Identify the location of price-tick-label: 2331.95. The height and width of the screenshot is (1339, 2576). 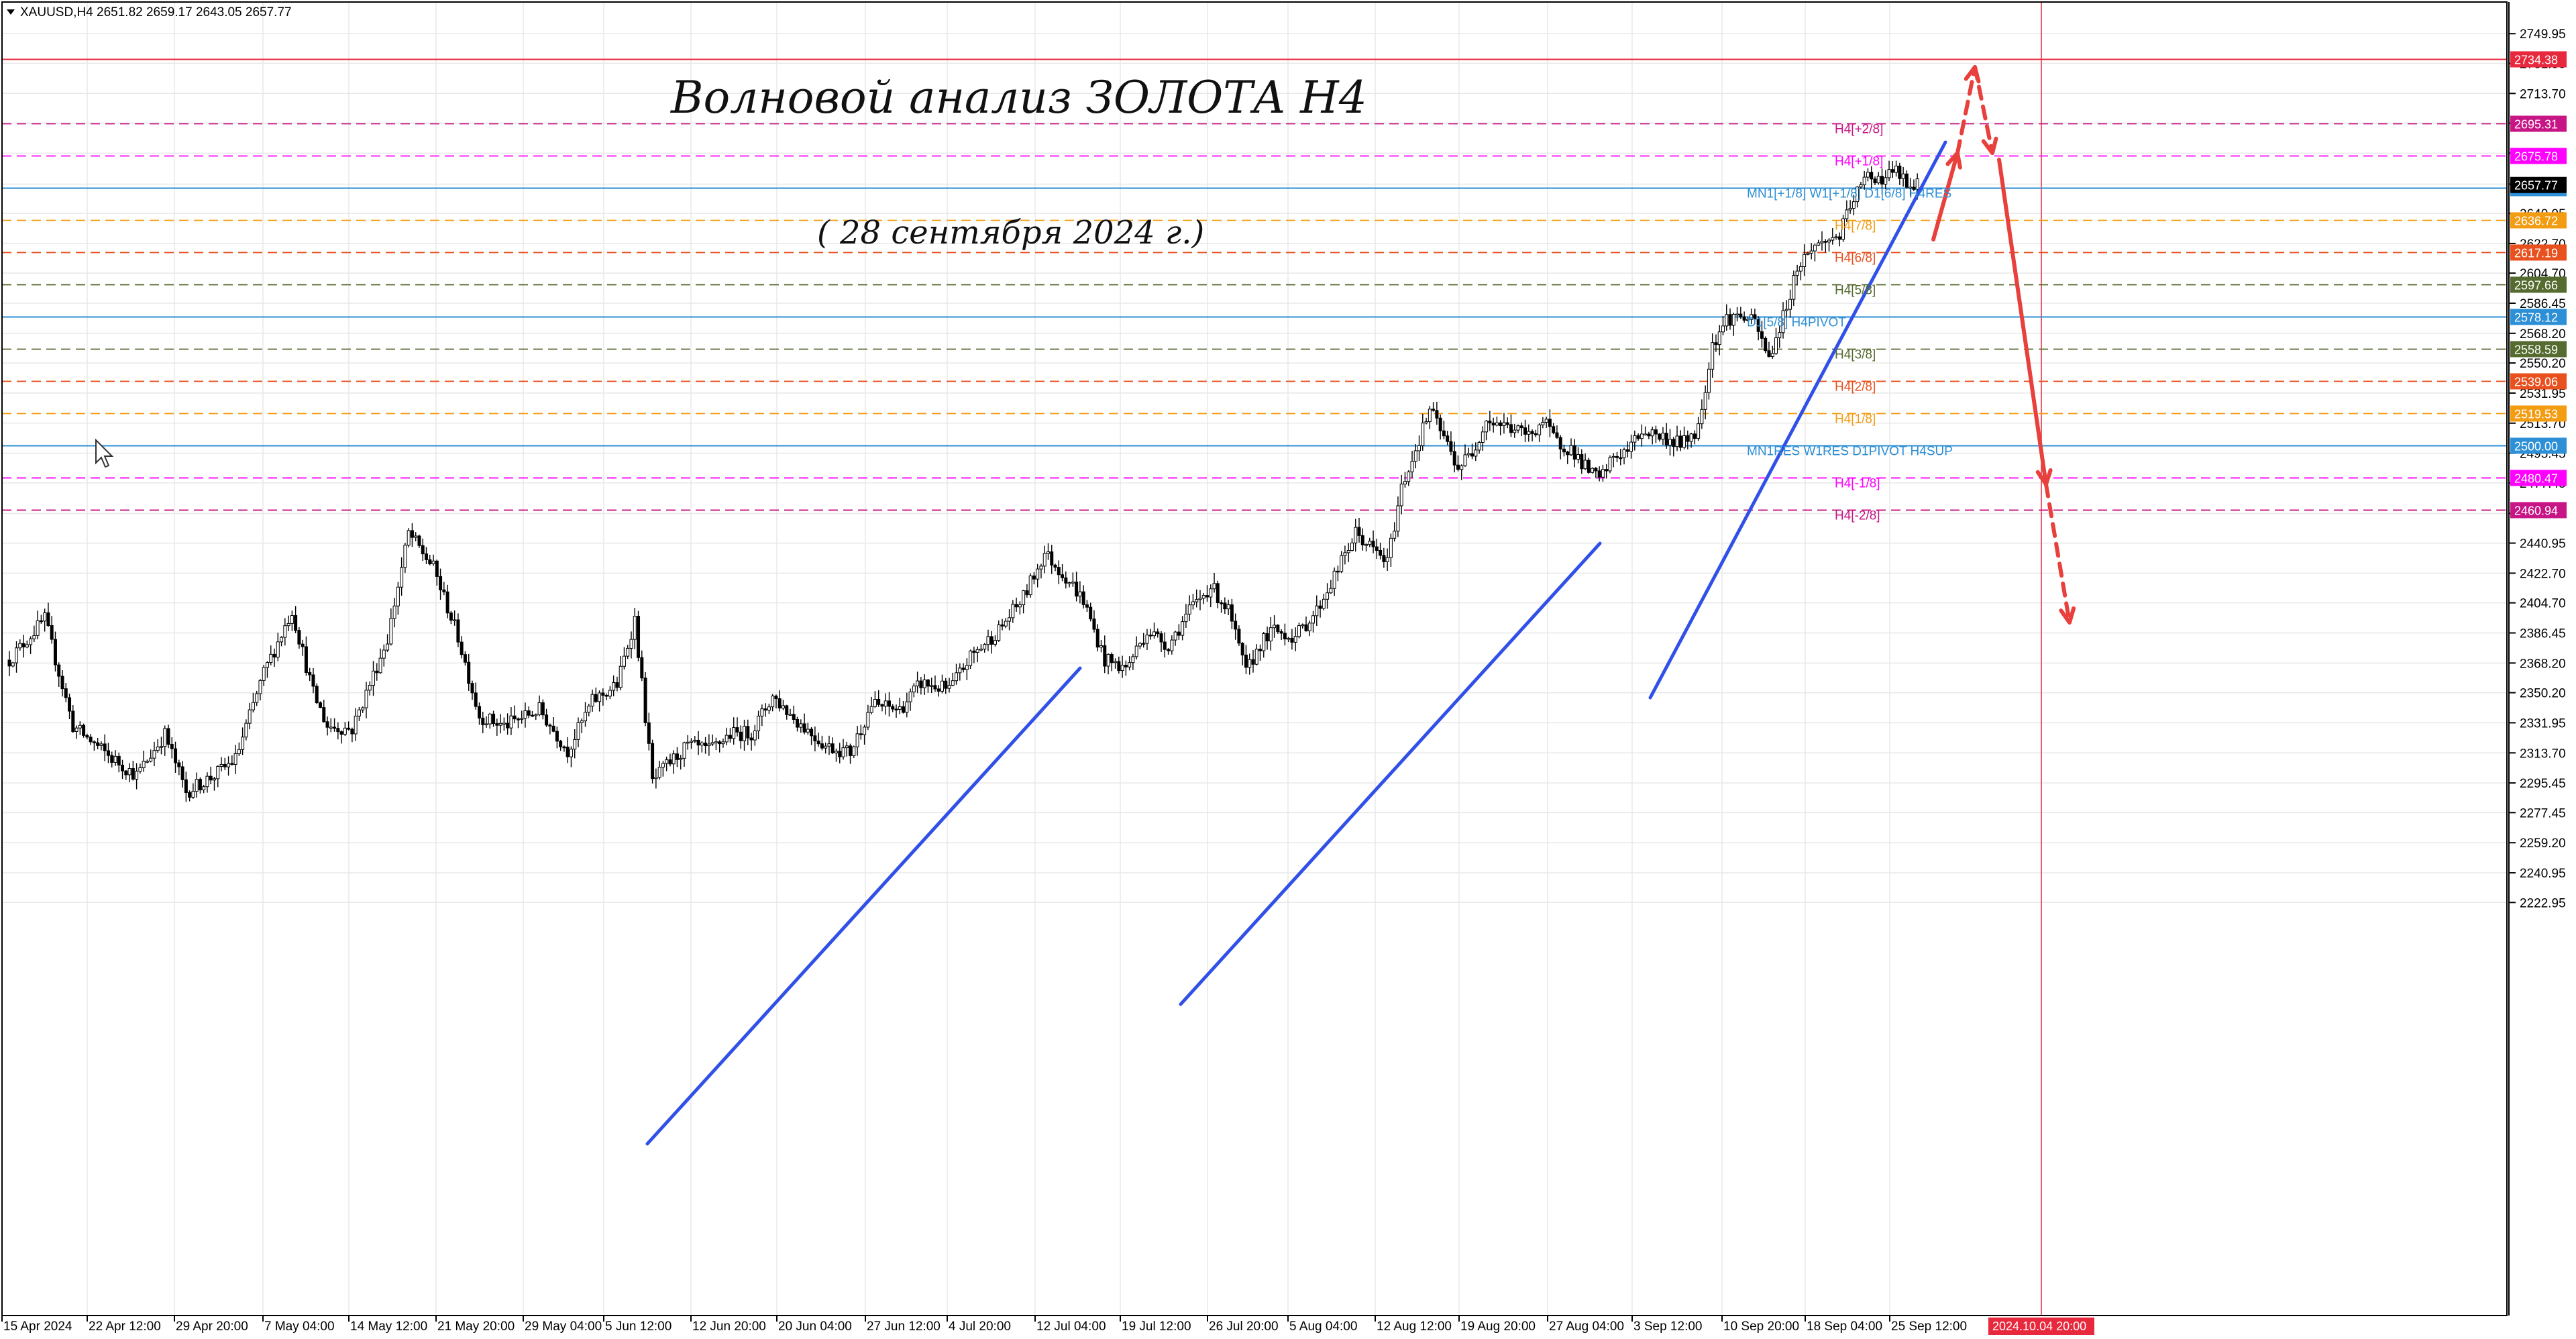
(2543, 723).